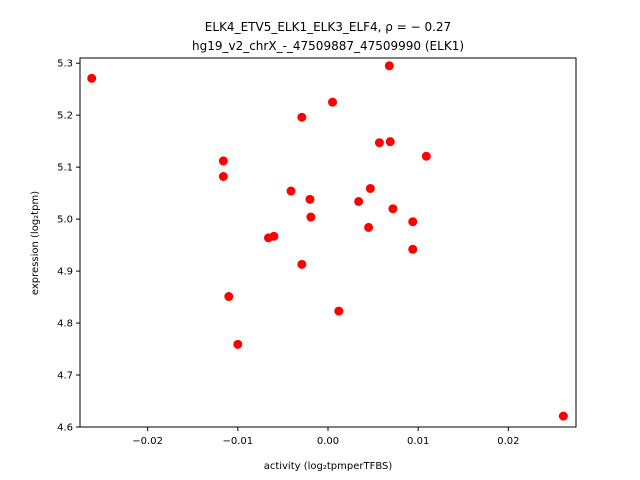  What do you see at coordinates (65, 324) in the screenshot?
I see `y-tick-label: 4.8` at bounding box center [65, 324].